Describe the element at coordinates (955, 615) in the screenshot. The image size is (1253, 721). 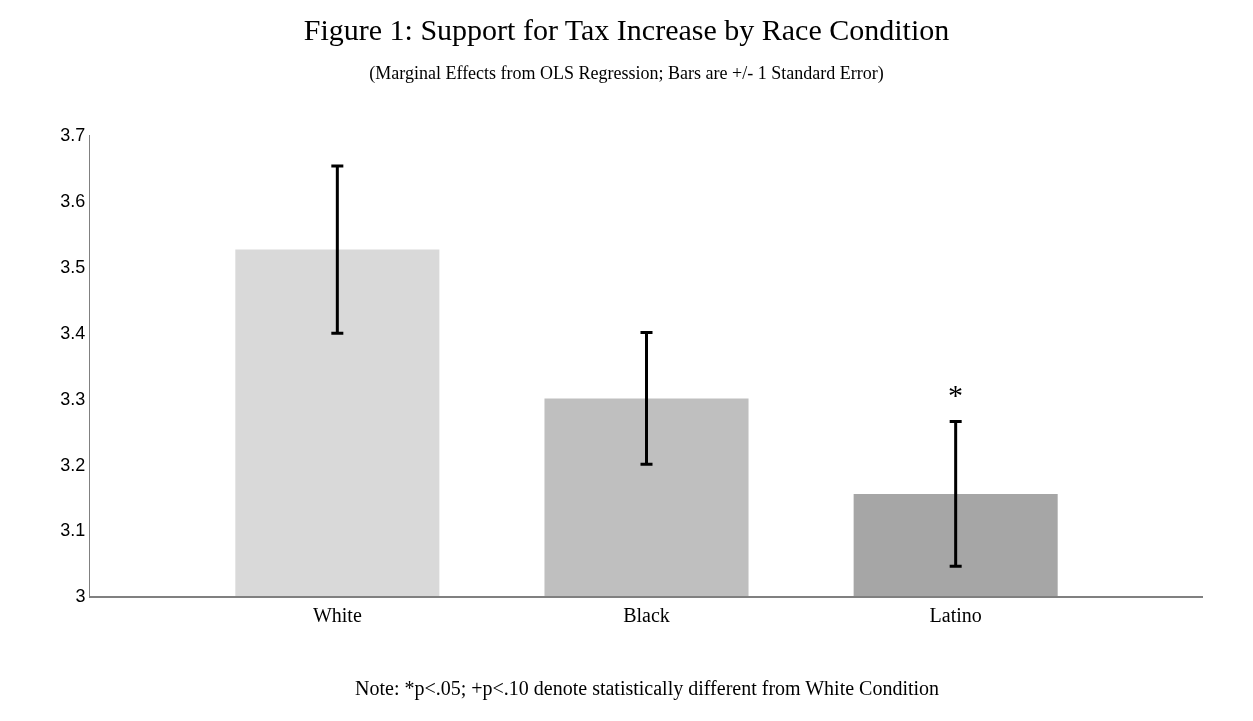
I see `x-tick-label: Latino` at that location.